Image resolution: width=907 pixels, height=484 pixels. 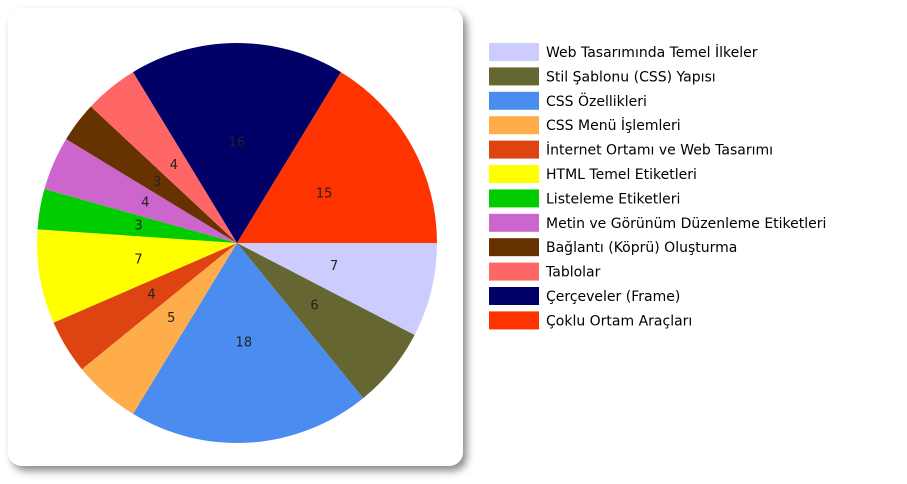 What do you see at coordinates (171, 318) in the screenshot?
I see `data-label: 5` at bounding box center [171, 318].